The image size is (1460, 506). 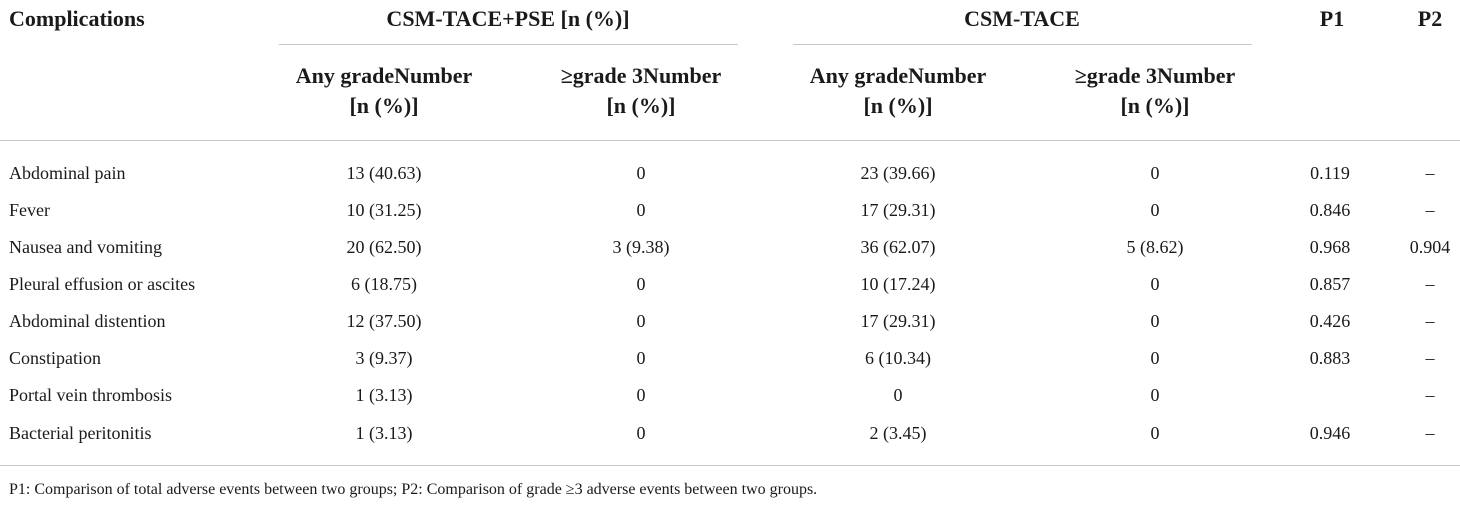 What do you see at coordinates (77, 18) in the screenshot?
I see `header-complications: Complications` at bounding box center [77, 18].